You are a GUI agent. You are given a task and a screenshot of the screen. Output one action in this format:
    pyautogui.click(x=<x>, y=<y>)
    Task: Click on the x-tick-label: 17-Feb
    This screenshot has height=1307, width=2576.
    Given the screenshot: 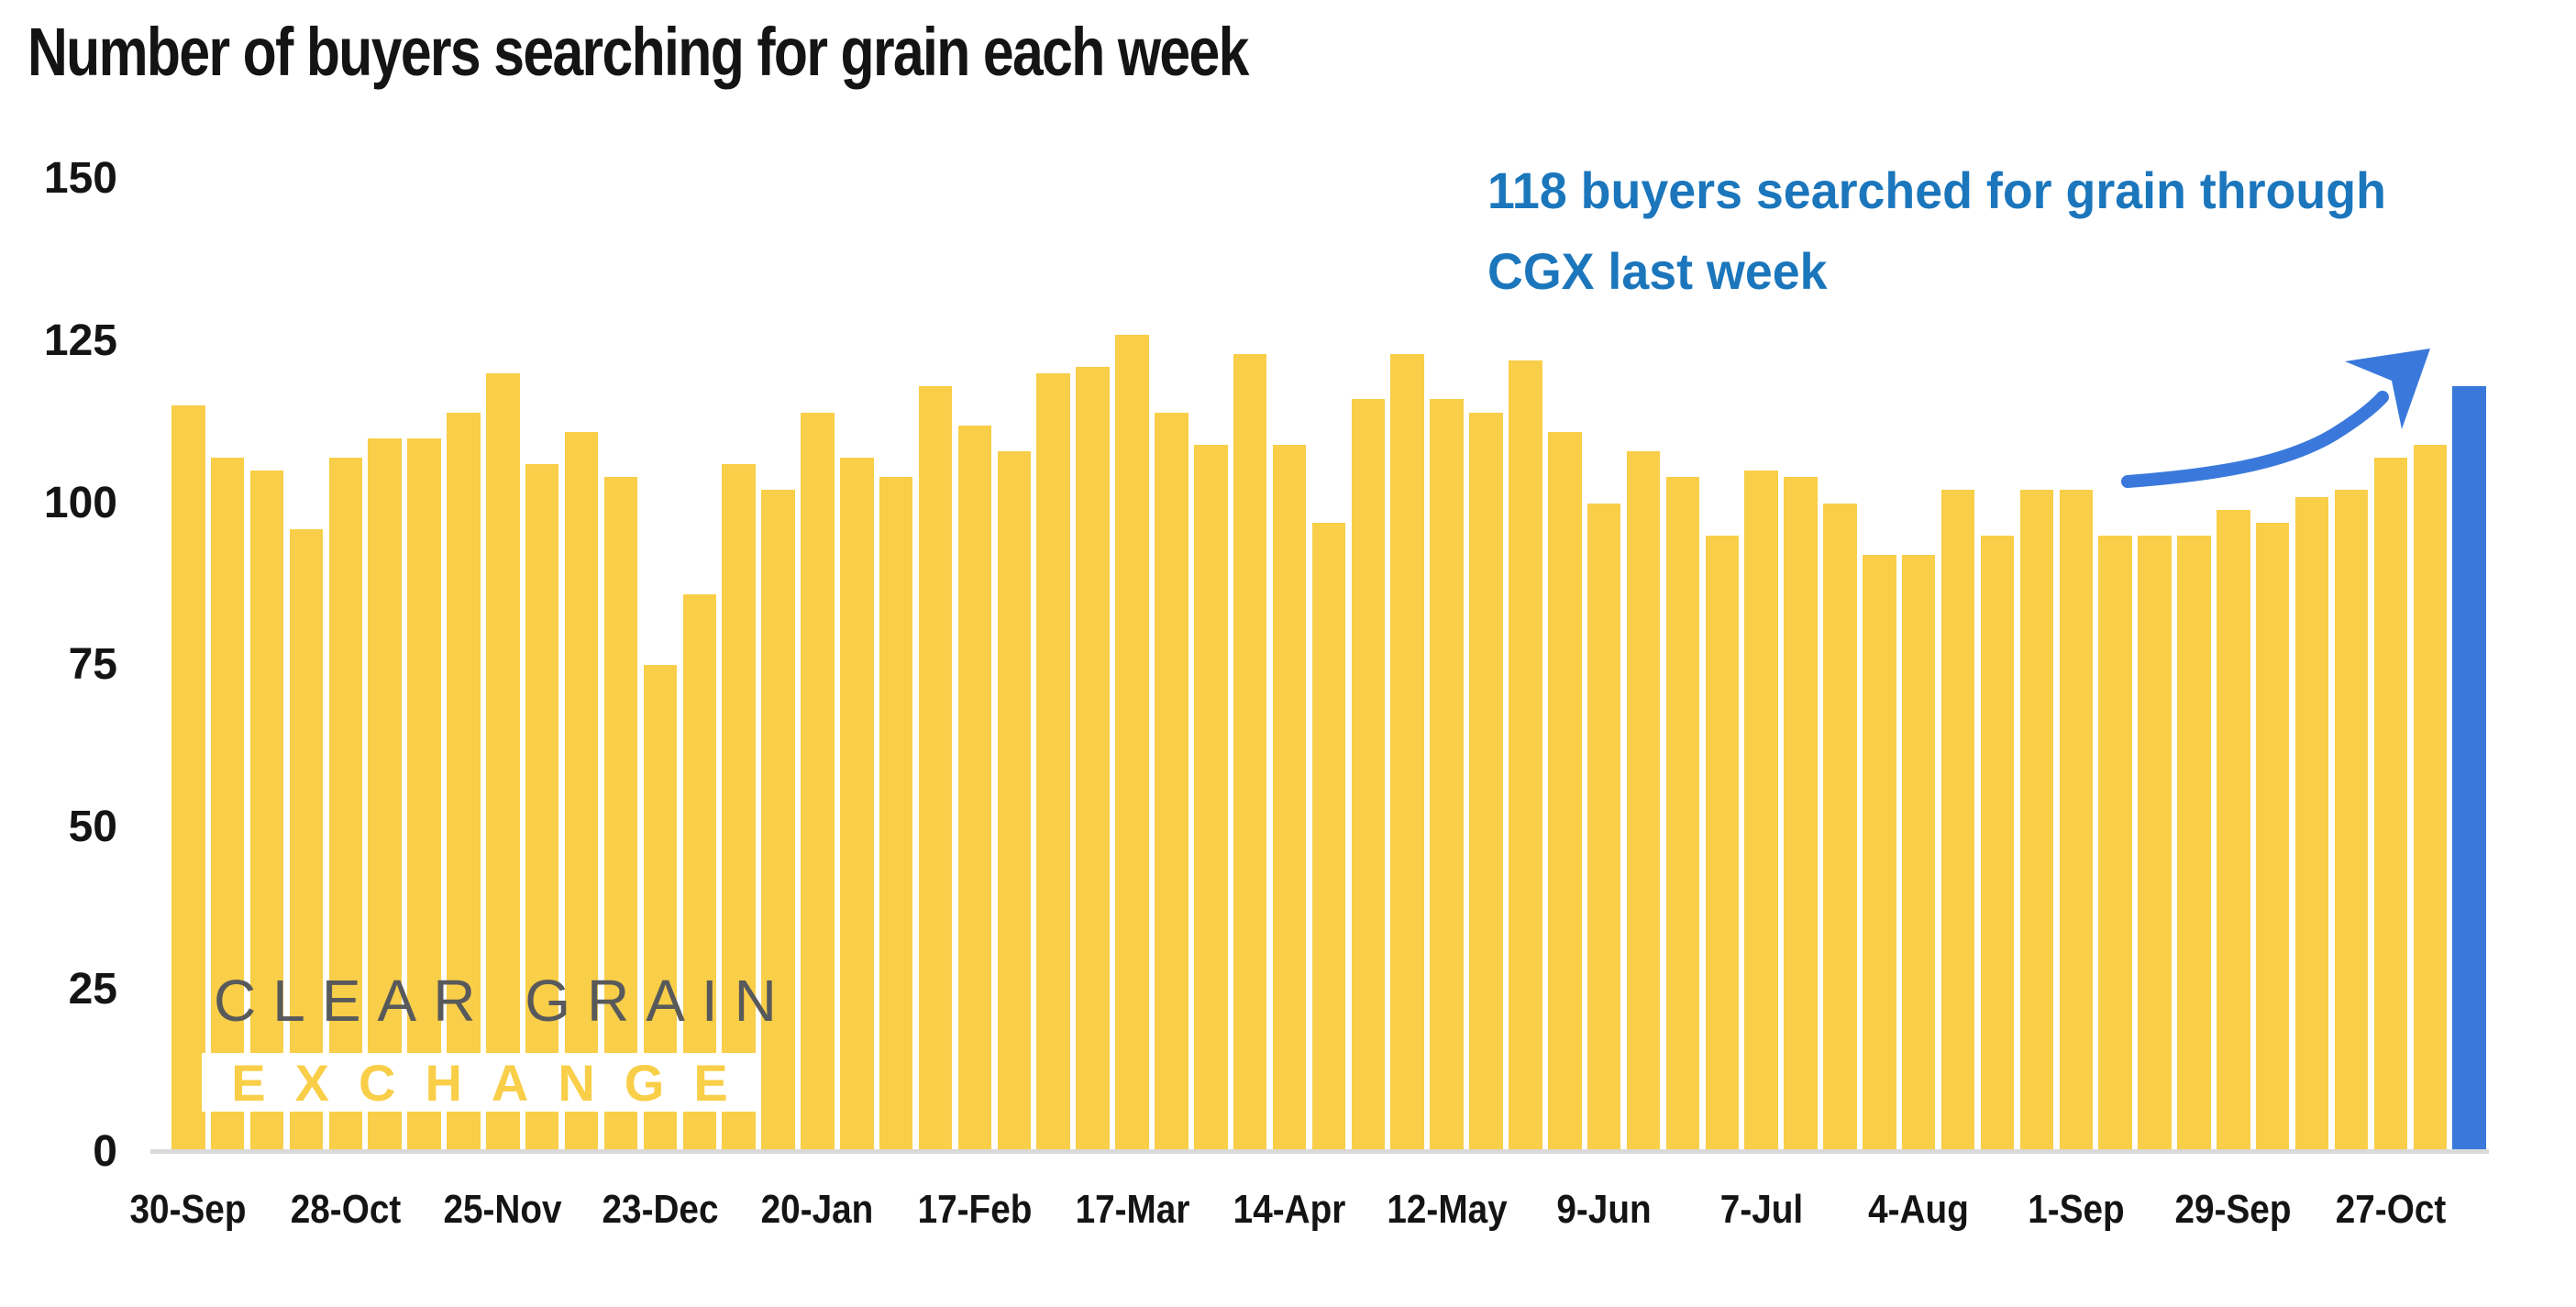 What is the action you would take?
    pyautogui.click(x=975, y=1209)
    